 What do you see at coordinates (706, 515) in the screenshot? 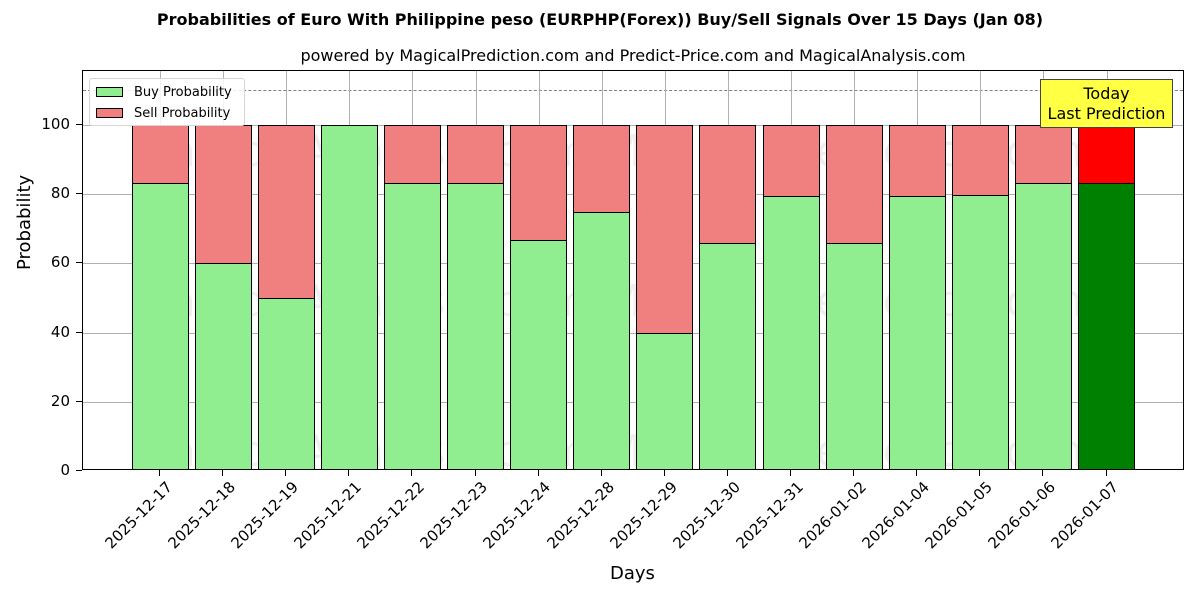
I see `x-tick-label: 2025-12-30` at bounding box center [706, 515].